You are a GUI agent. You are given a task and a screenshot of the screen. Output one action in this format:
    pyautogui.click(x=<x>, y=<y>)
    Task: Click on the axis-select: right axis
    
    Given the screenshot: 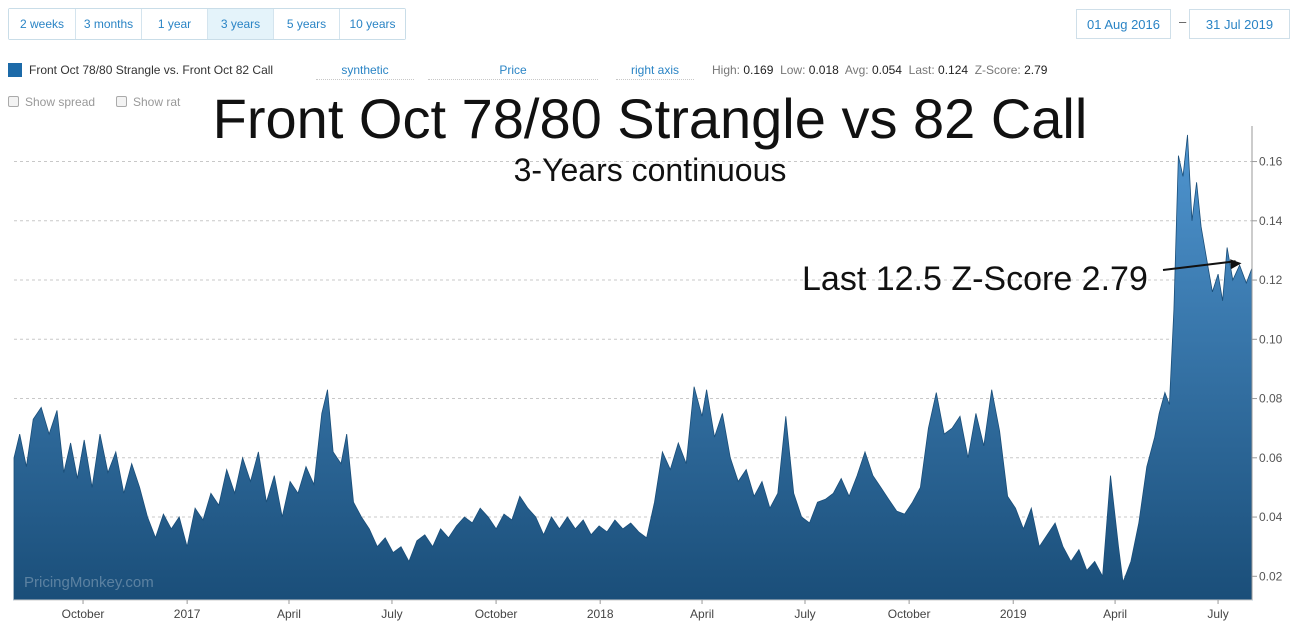 What is the action you would take?
    pyautogui.click(x=655, y=71)
    